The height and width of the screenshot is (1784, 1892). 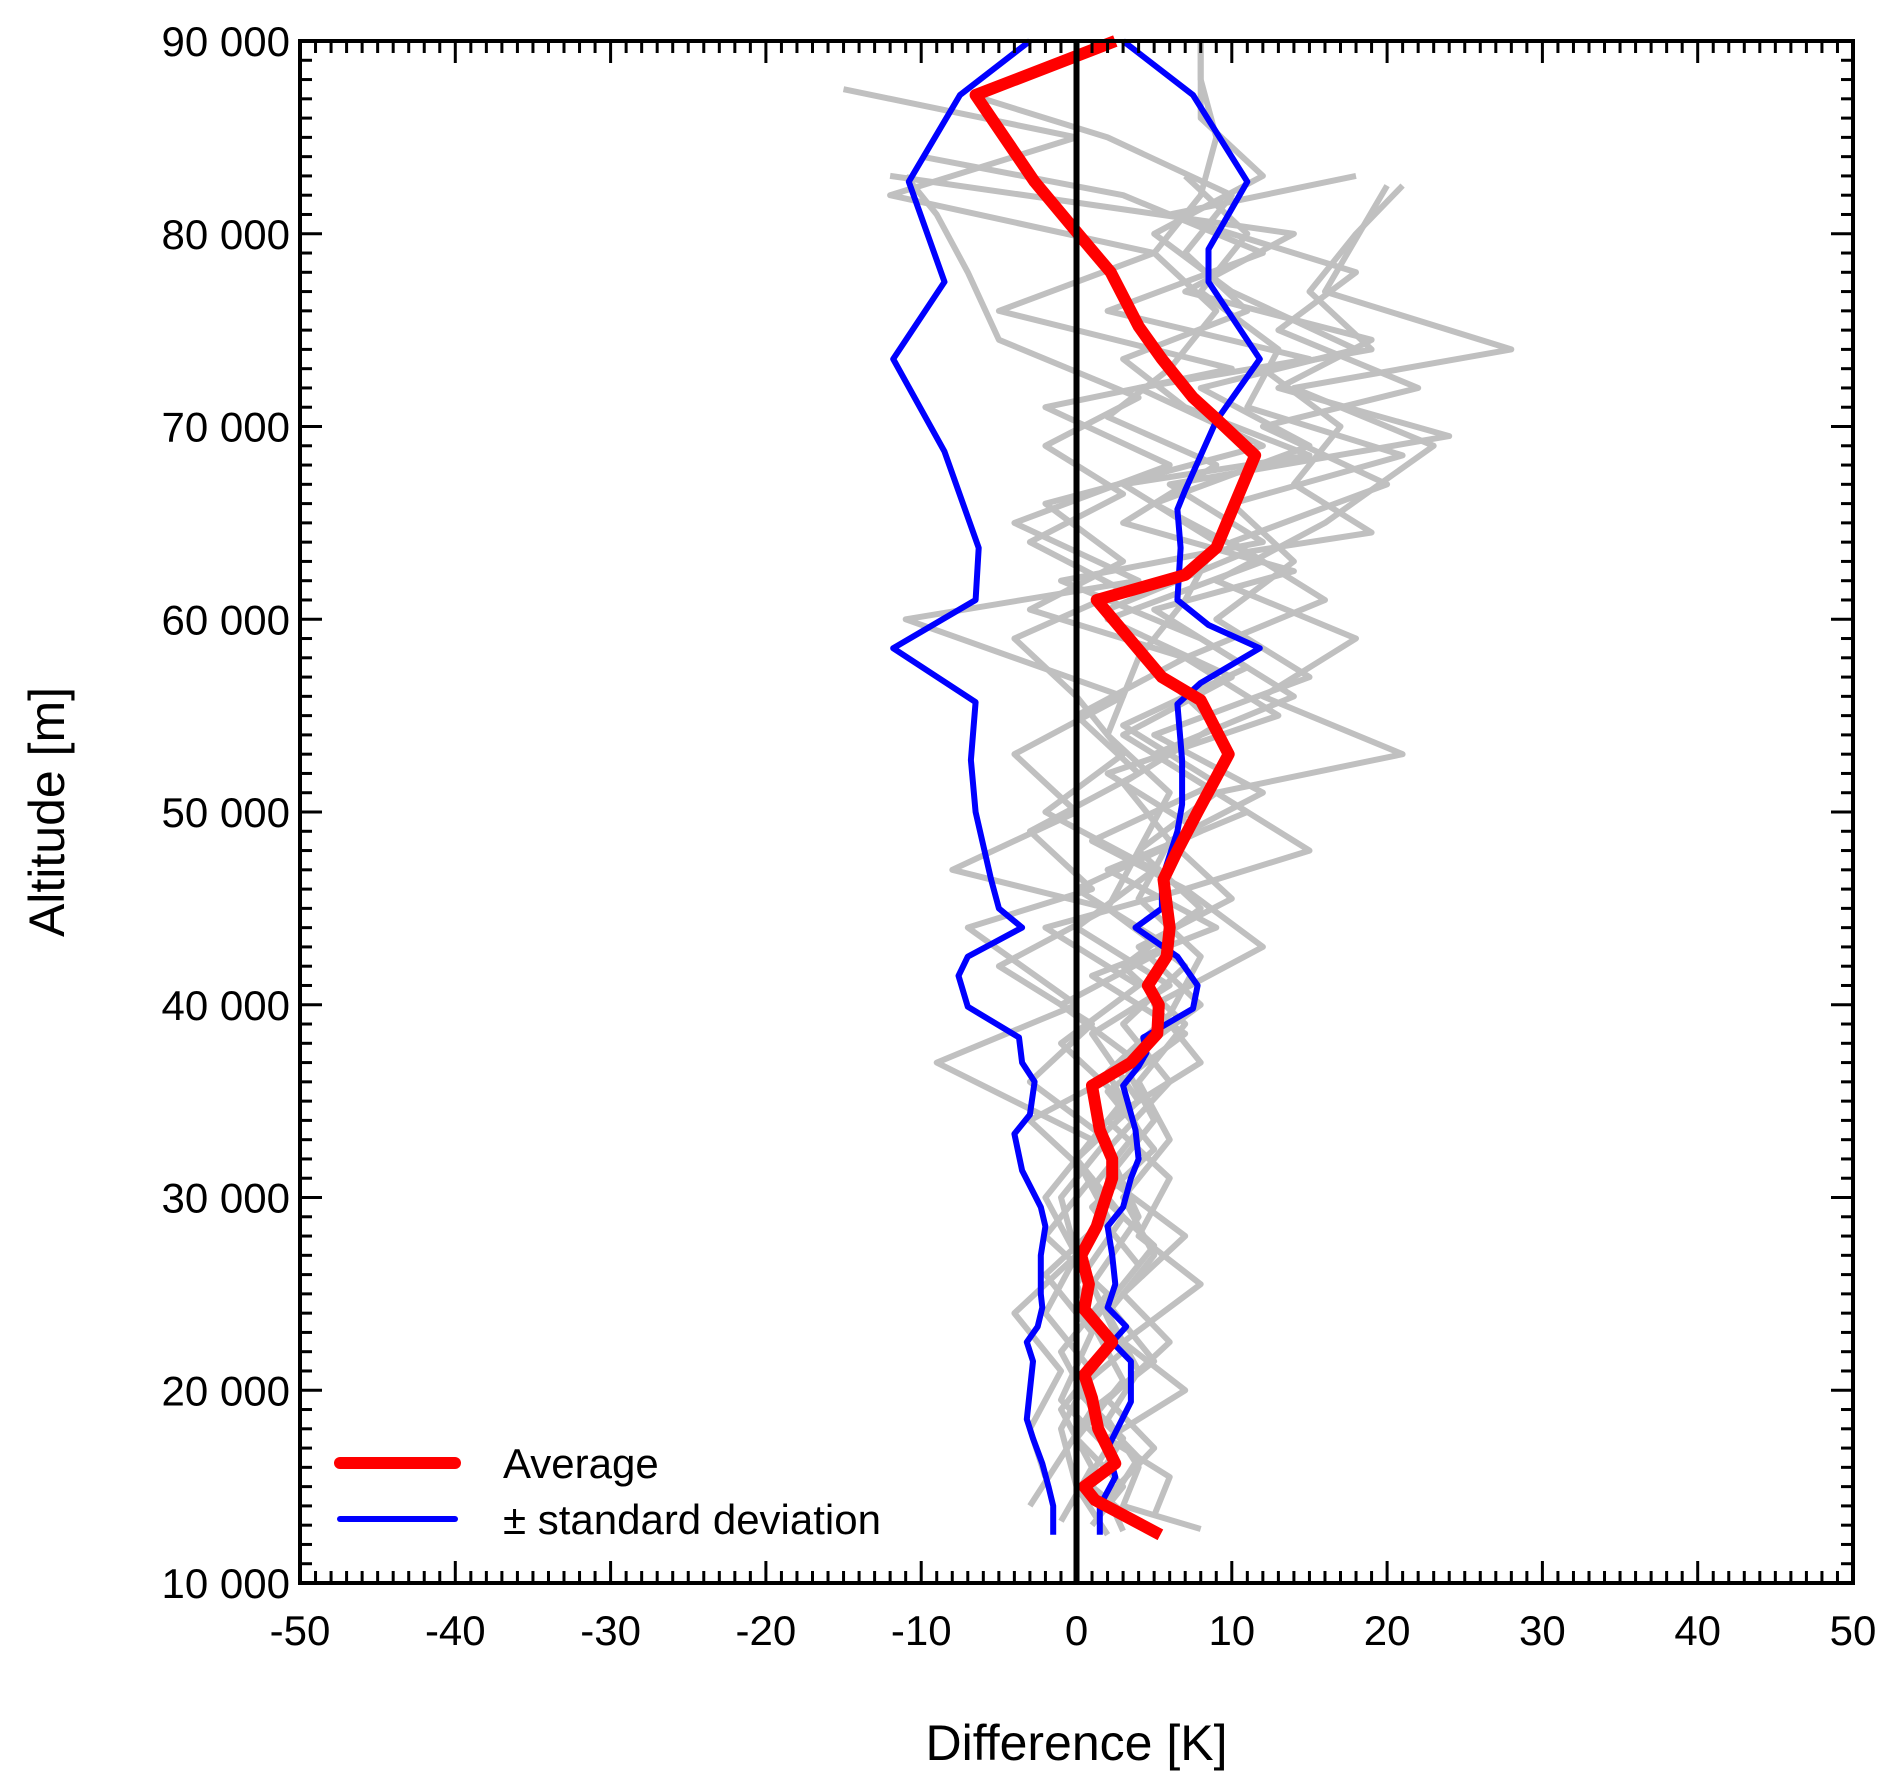 I want to click on y-tick-label: 80 000, so click(x=226, y=234).